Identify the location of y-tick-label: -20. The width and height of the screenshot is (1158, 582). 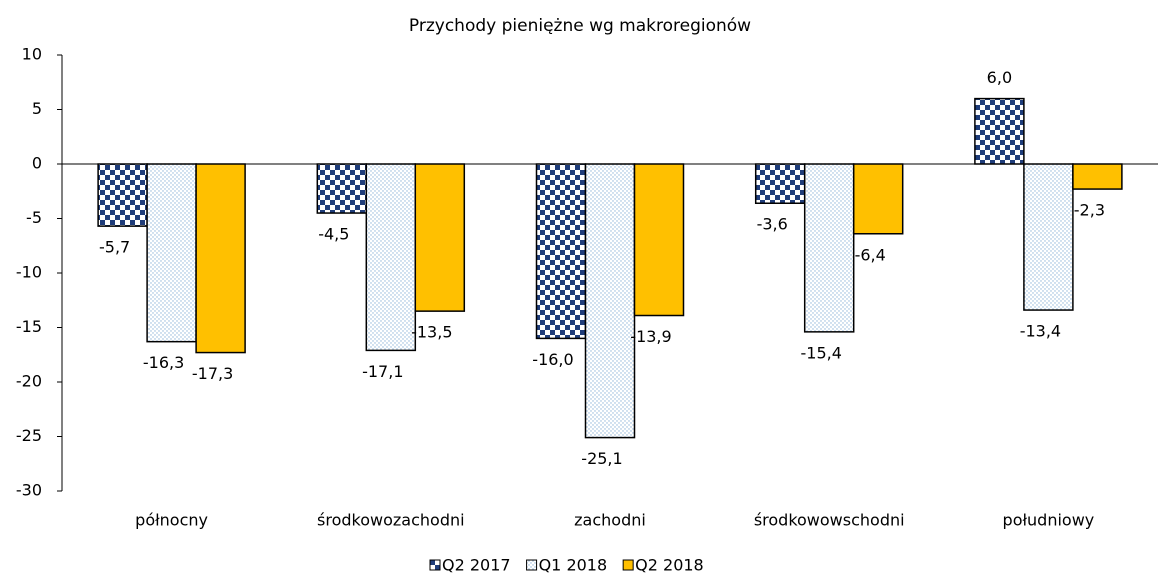
(29, 381).